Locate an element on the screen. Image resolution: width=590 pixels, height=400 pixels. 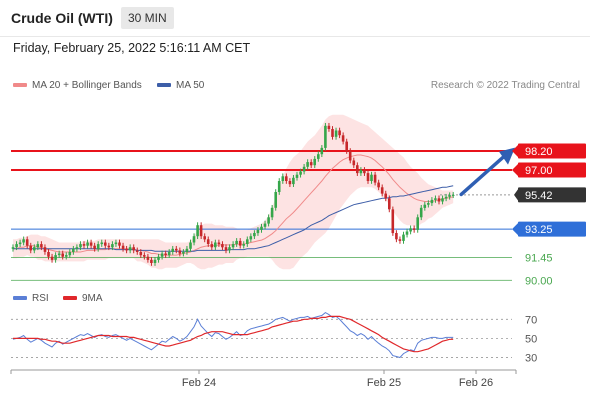
legend-ma20-label: MA 20 + Bollinger Bands is located at coordinates (87, 85).